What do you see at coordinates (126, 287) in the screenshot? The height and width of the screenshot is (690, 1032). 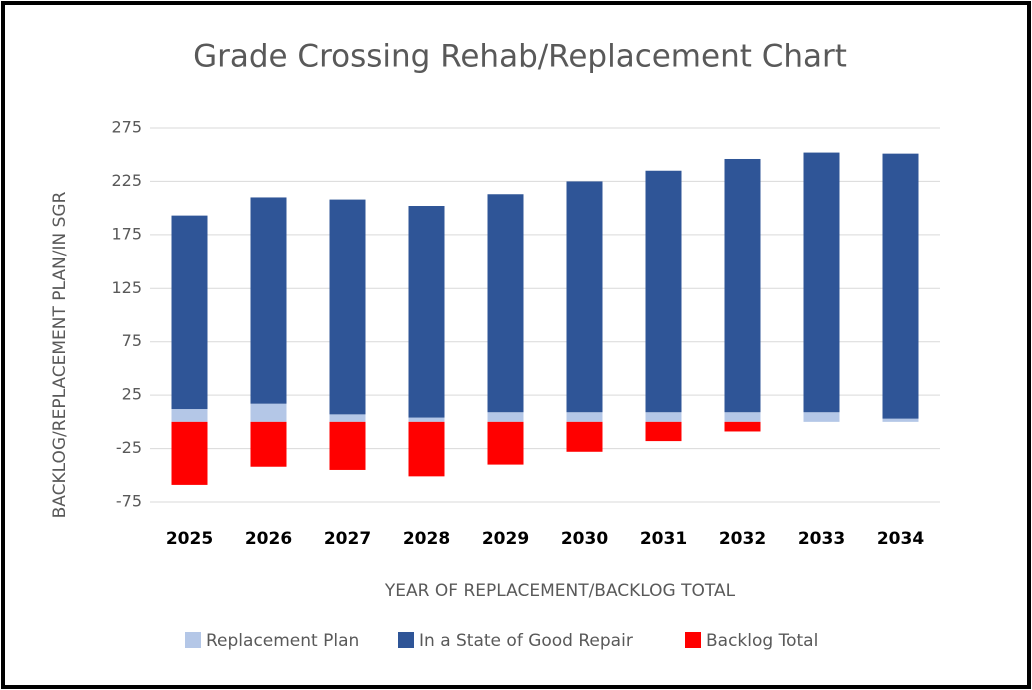 I see `y-tick-label: 125` at bounding box center [126, 287].